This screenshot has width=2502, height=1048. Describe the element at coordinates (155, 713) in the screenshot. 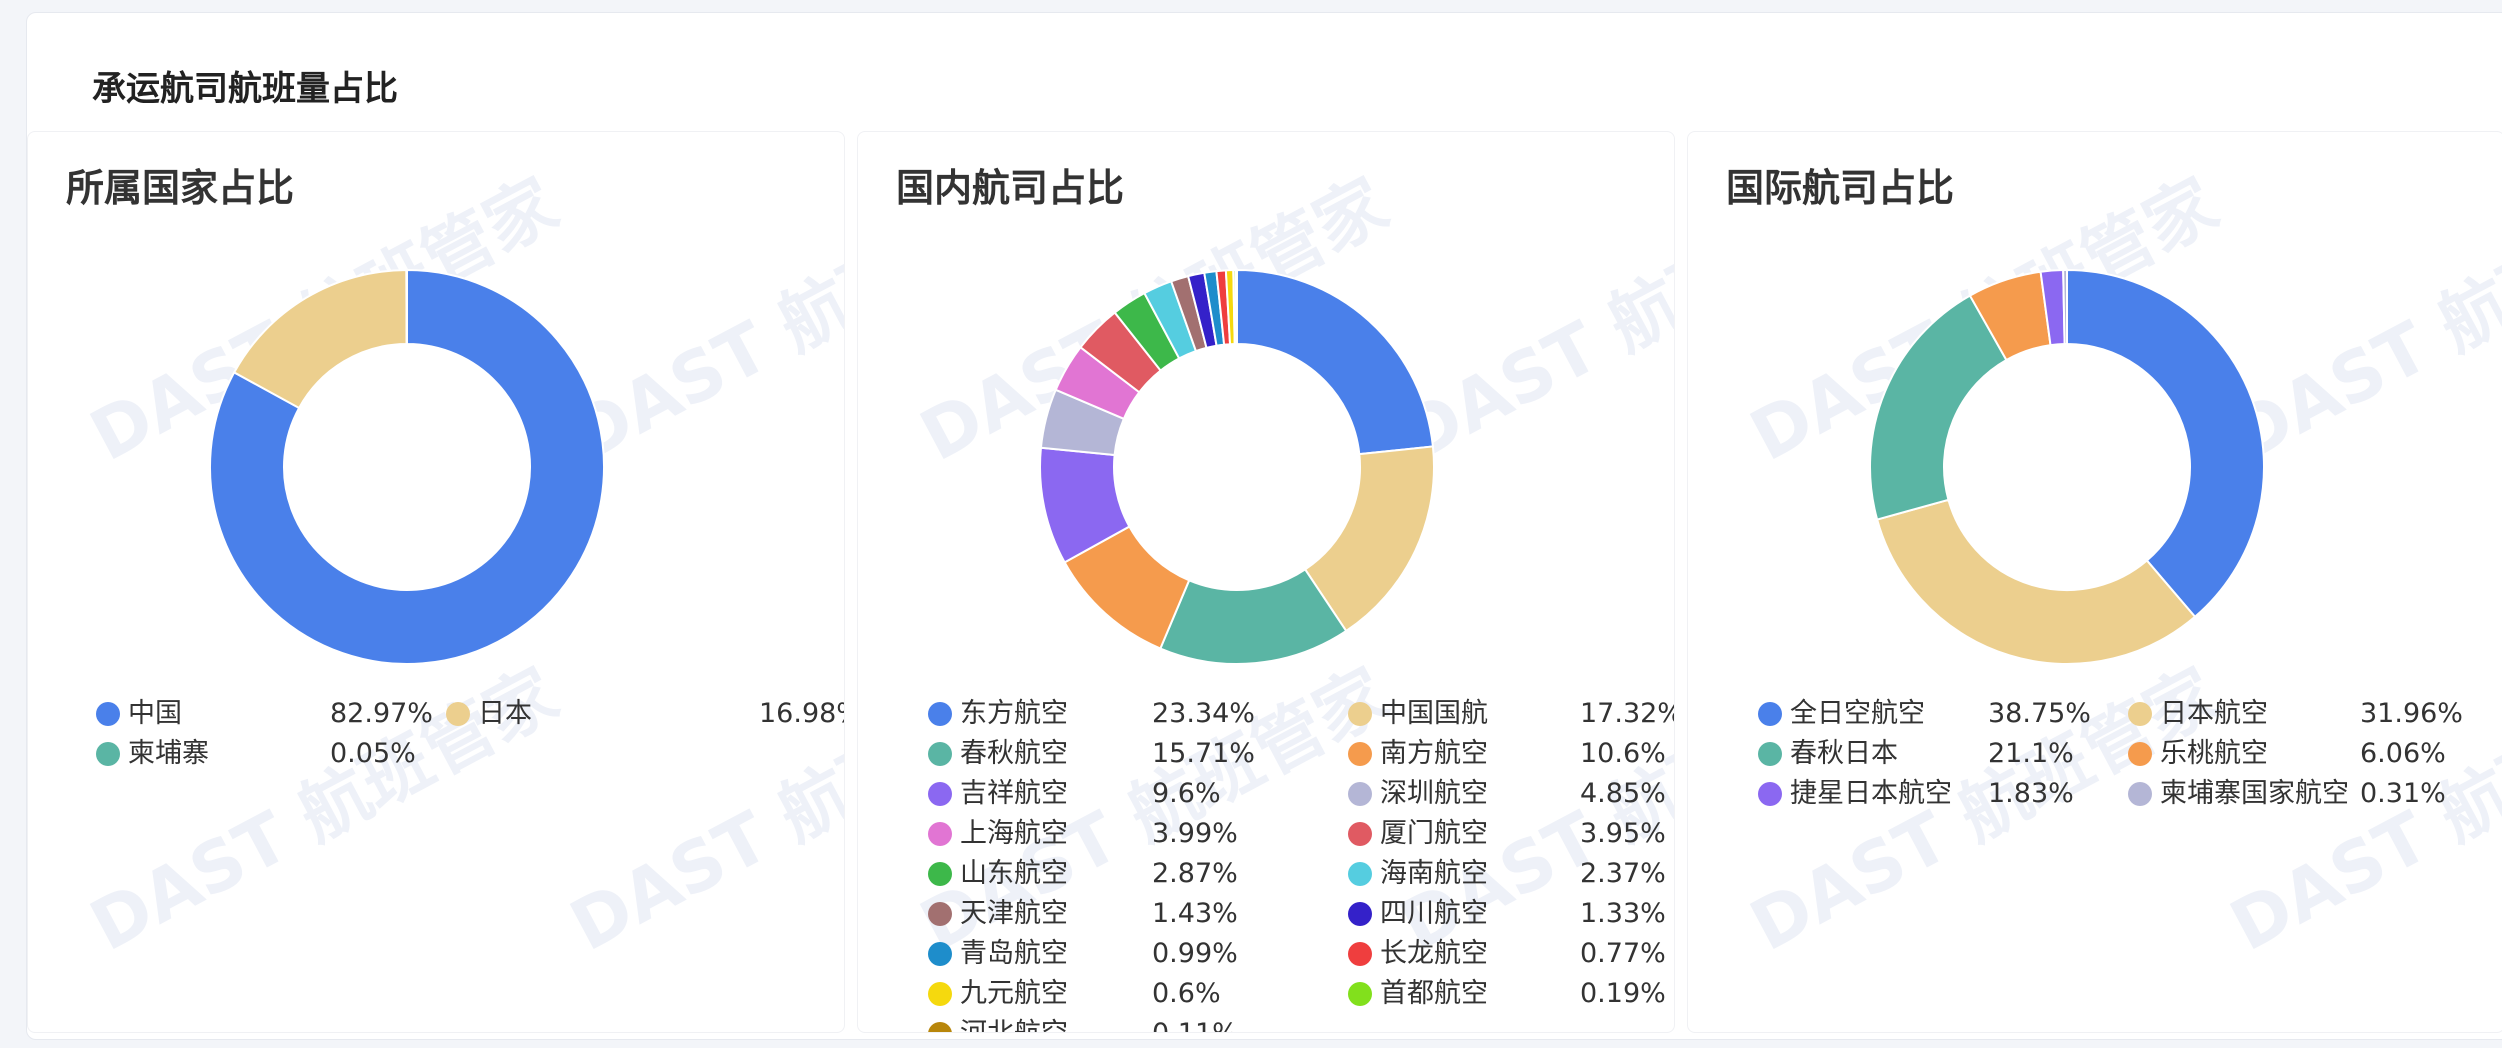

I see `legend-label: 中国` at that location.